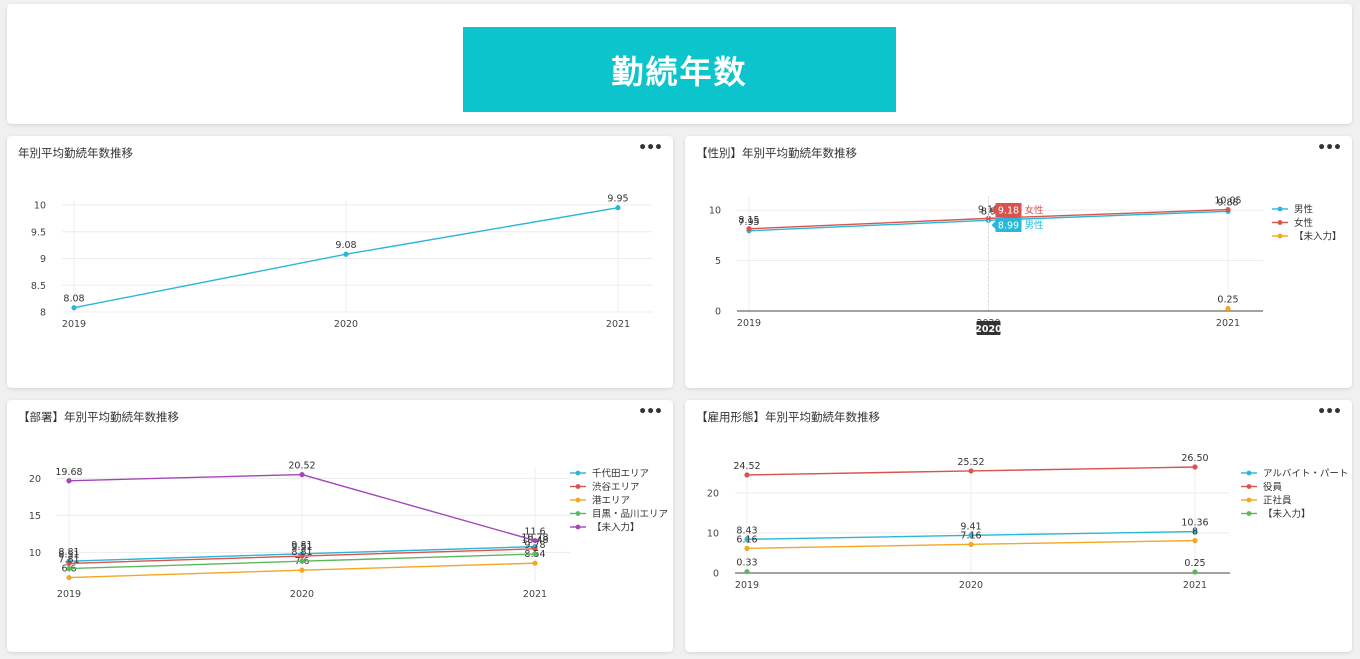  I want to click on chart-yearly: 8 8.5 9 9.5 10 2019 2020 2021 8.08 9.08 9.95, so click(342, 262).